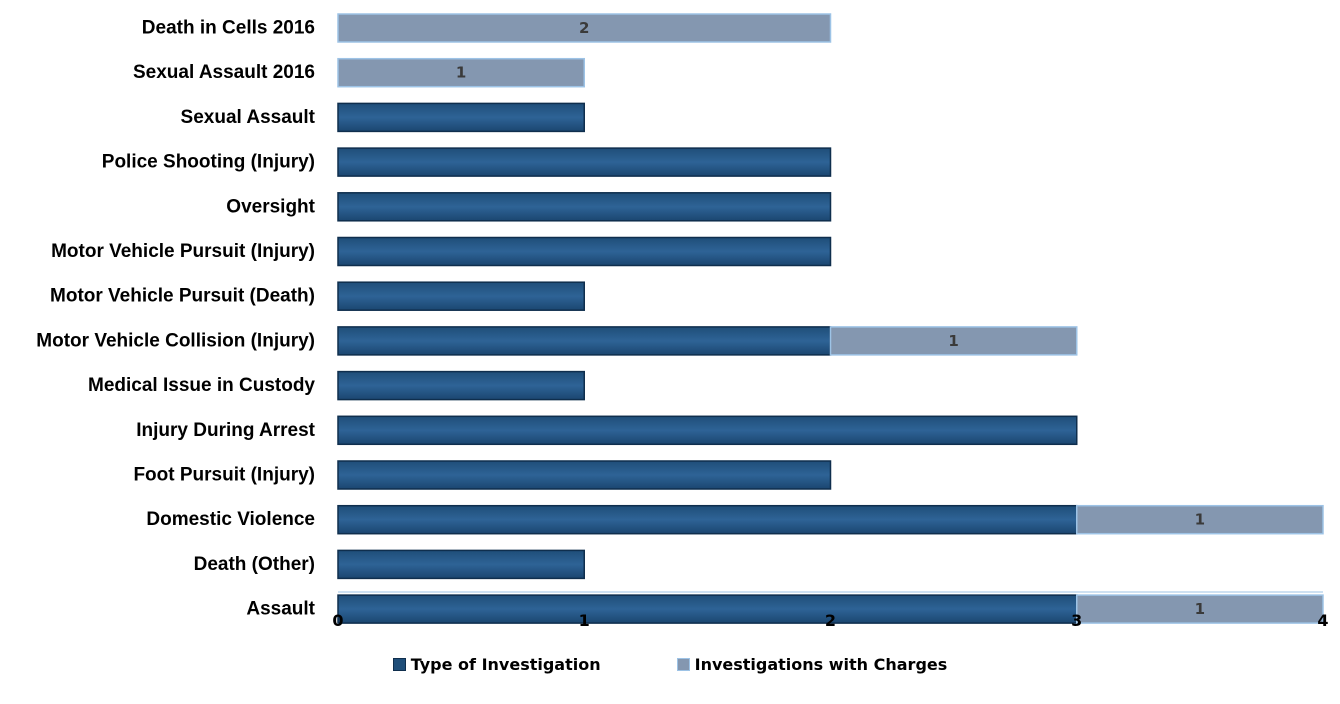 The height and width of the screenshot is (704, 1340). I want to click on category-label: Death (Other), so click(254, 564).